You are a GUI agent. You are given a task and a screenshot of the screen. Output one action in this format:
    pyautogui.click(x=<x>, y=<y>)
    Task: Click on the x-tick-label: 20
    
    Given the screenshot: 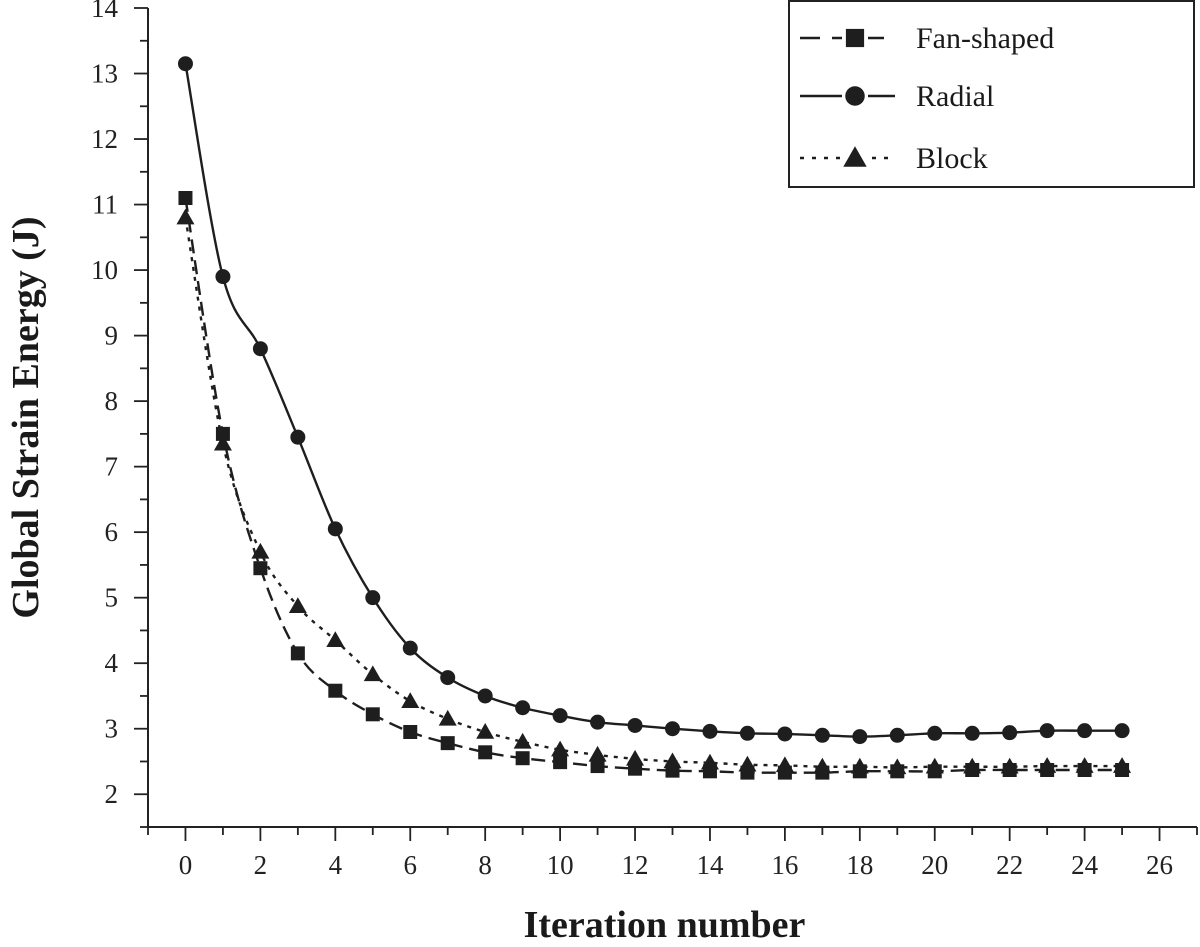 What is the action you would take?
    pyautogui.click(x=934, y=865)
    